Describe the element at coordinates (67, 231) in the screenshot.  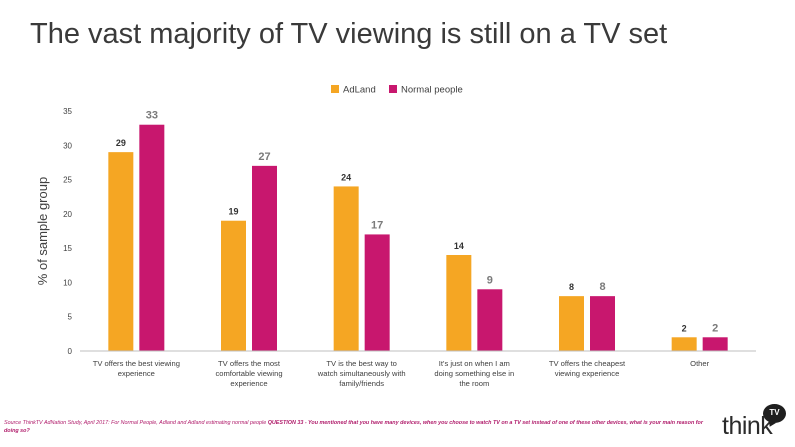
I see `y-axis: 0 5 10 15 20 25 30 35` at that location.